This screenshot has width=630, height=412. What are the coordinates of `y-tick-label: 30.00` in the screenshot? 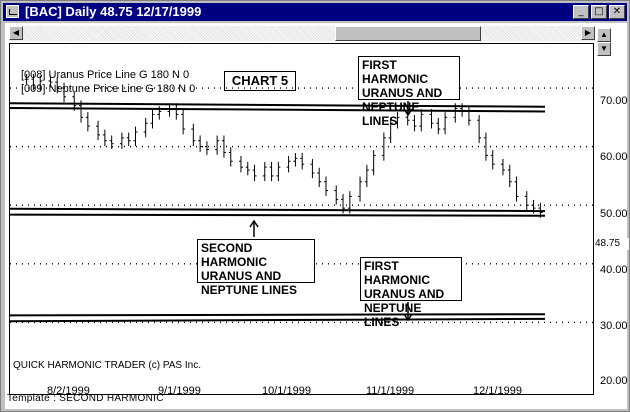 It's located at (614, 326).